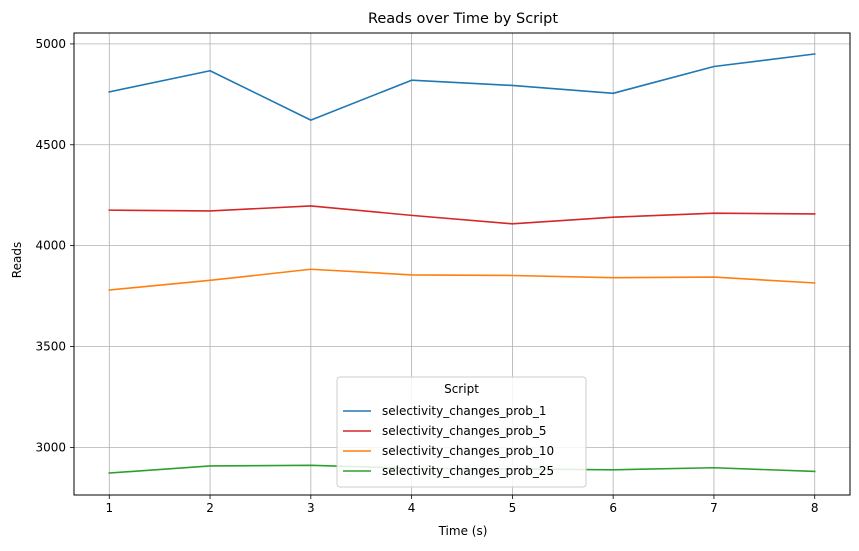 This screenshot has width=859, height=551. Describe the element at coordinates (50, 246) in the screenshot. I see `y-tick-label: 4000` at that location.